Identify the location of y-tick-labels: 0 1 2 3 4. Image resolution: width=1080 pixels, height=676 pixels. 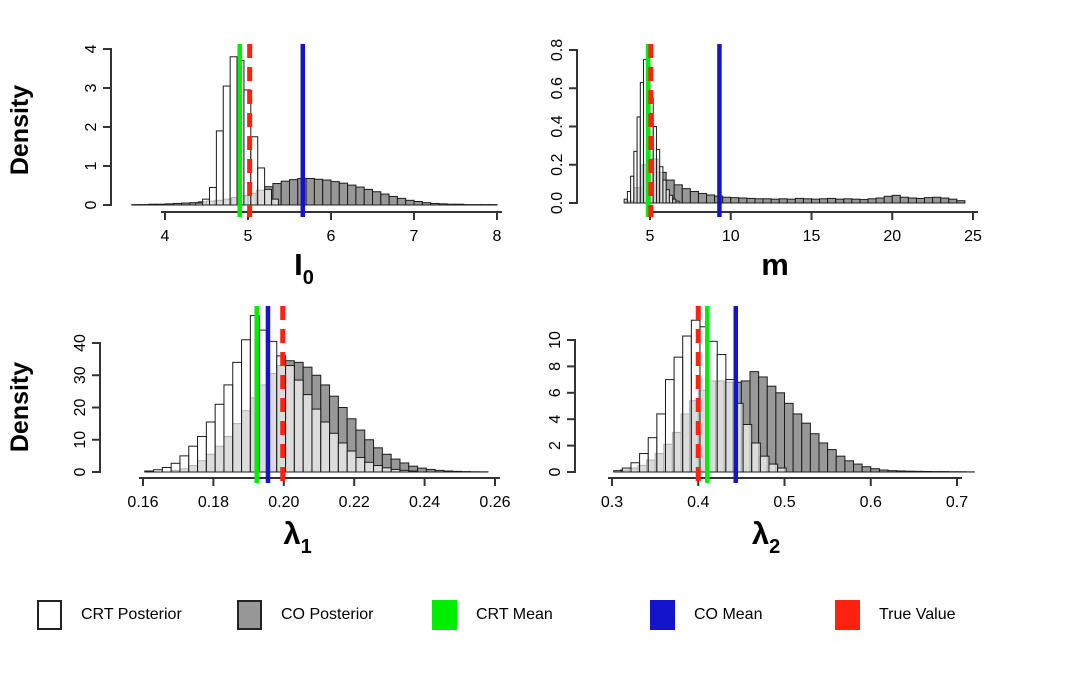
(91, 126).